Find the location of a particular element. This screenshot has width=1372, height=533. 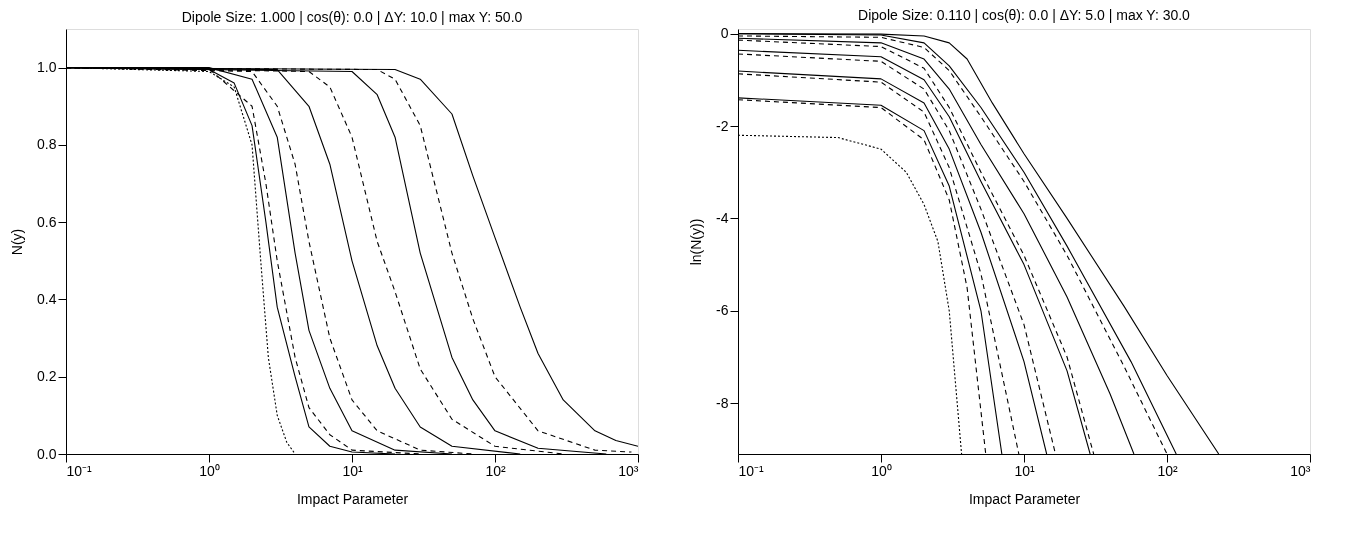

y-tick-label: 0.2 is located at coordinates (47, 376).